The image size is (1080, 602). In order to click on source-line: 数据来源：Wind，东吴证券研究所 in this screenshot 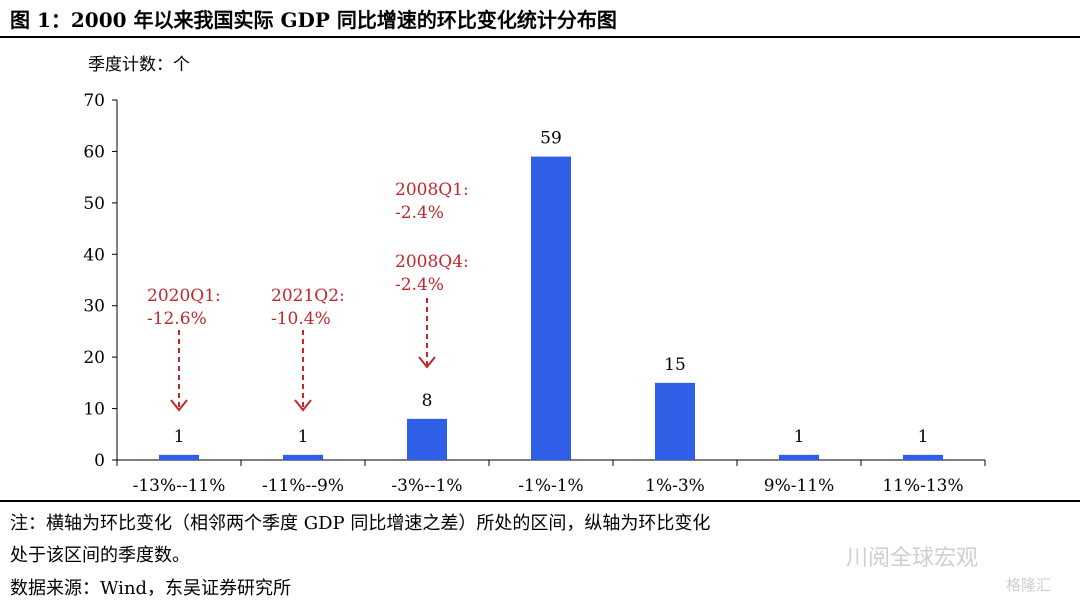, I will do `click(151, 588)`.